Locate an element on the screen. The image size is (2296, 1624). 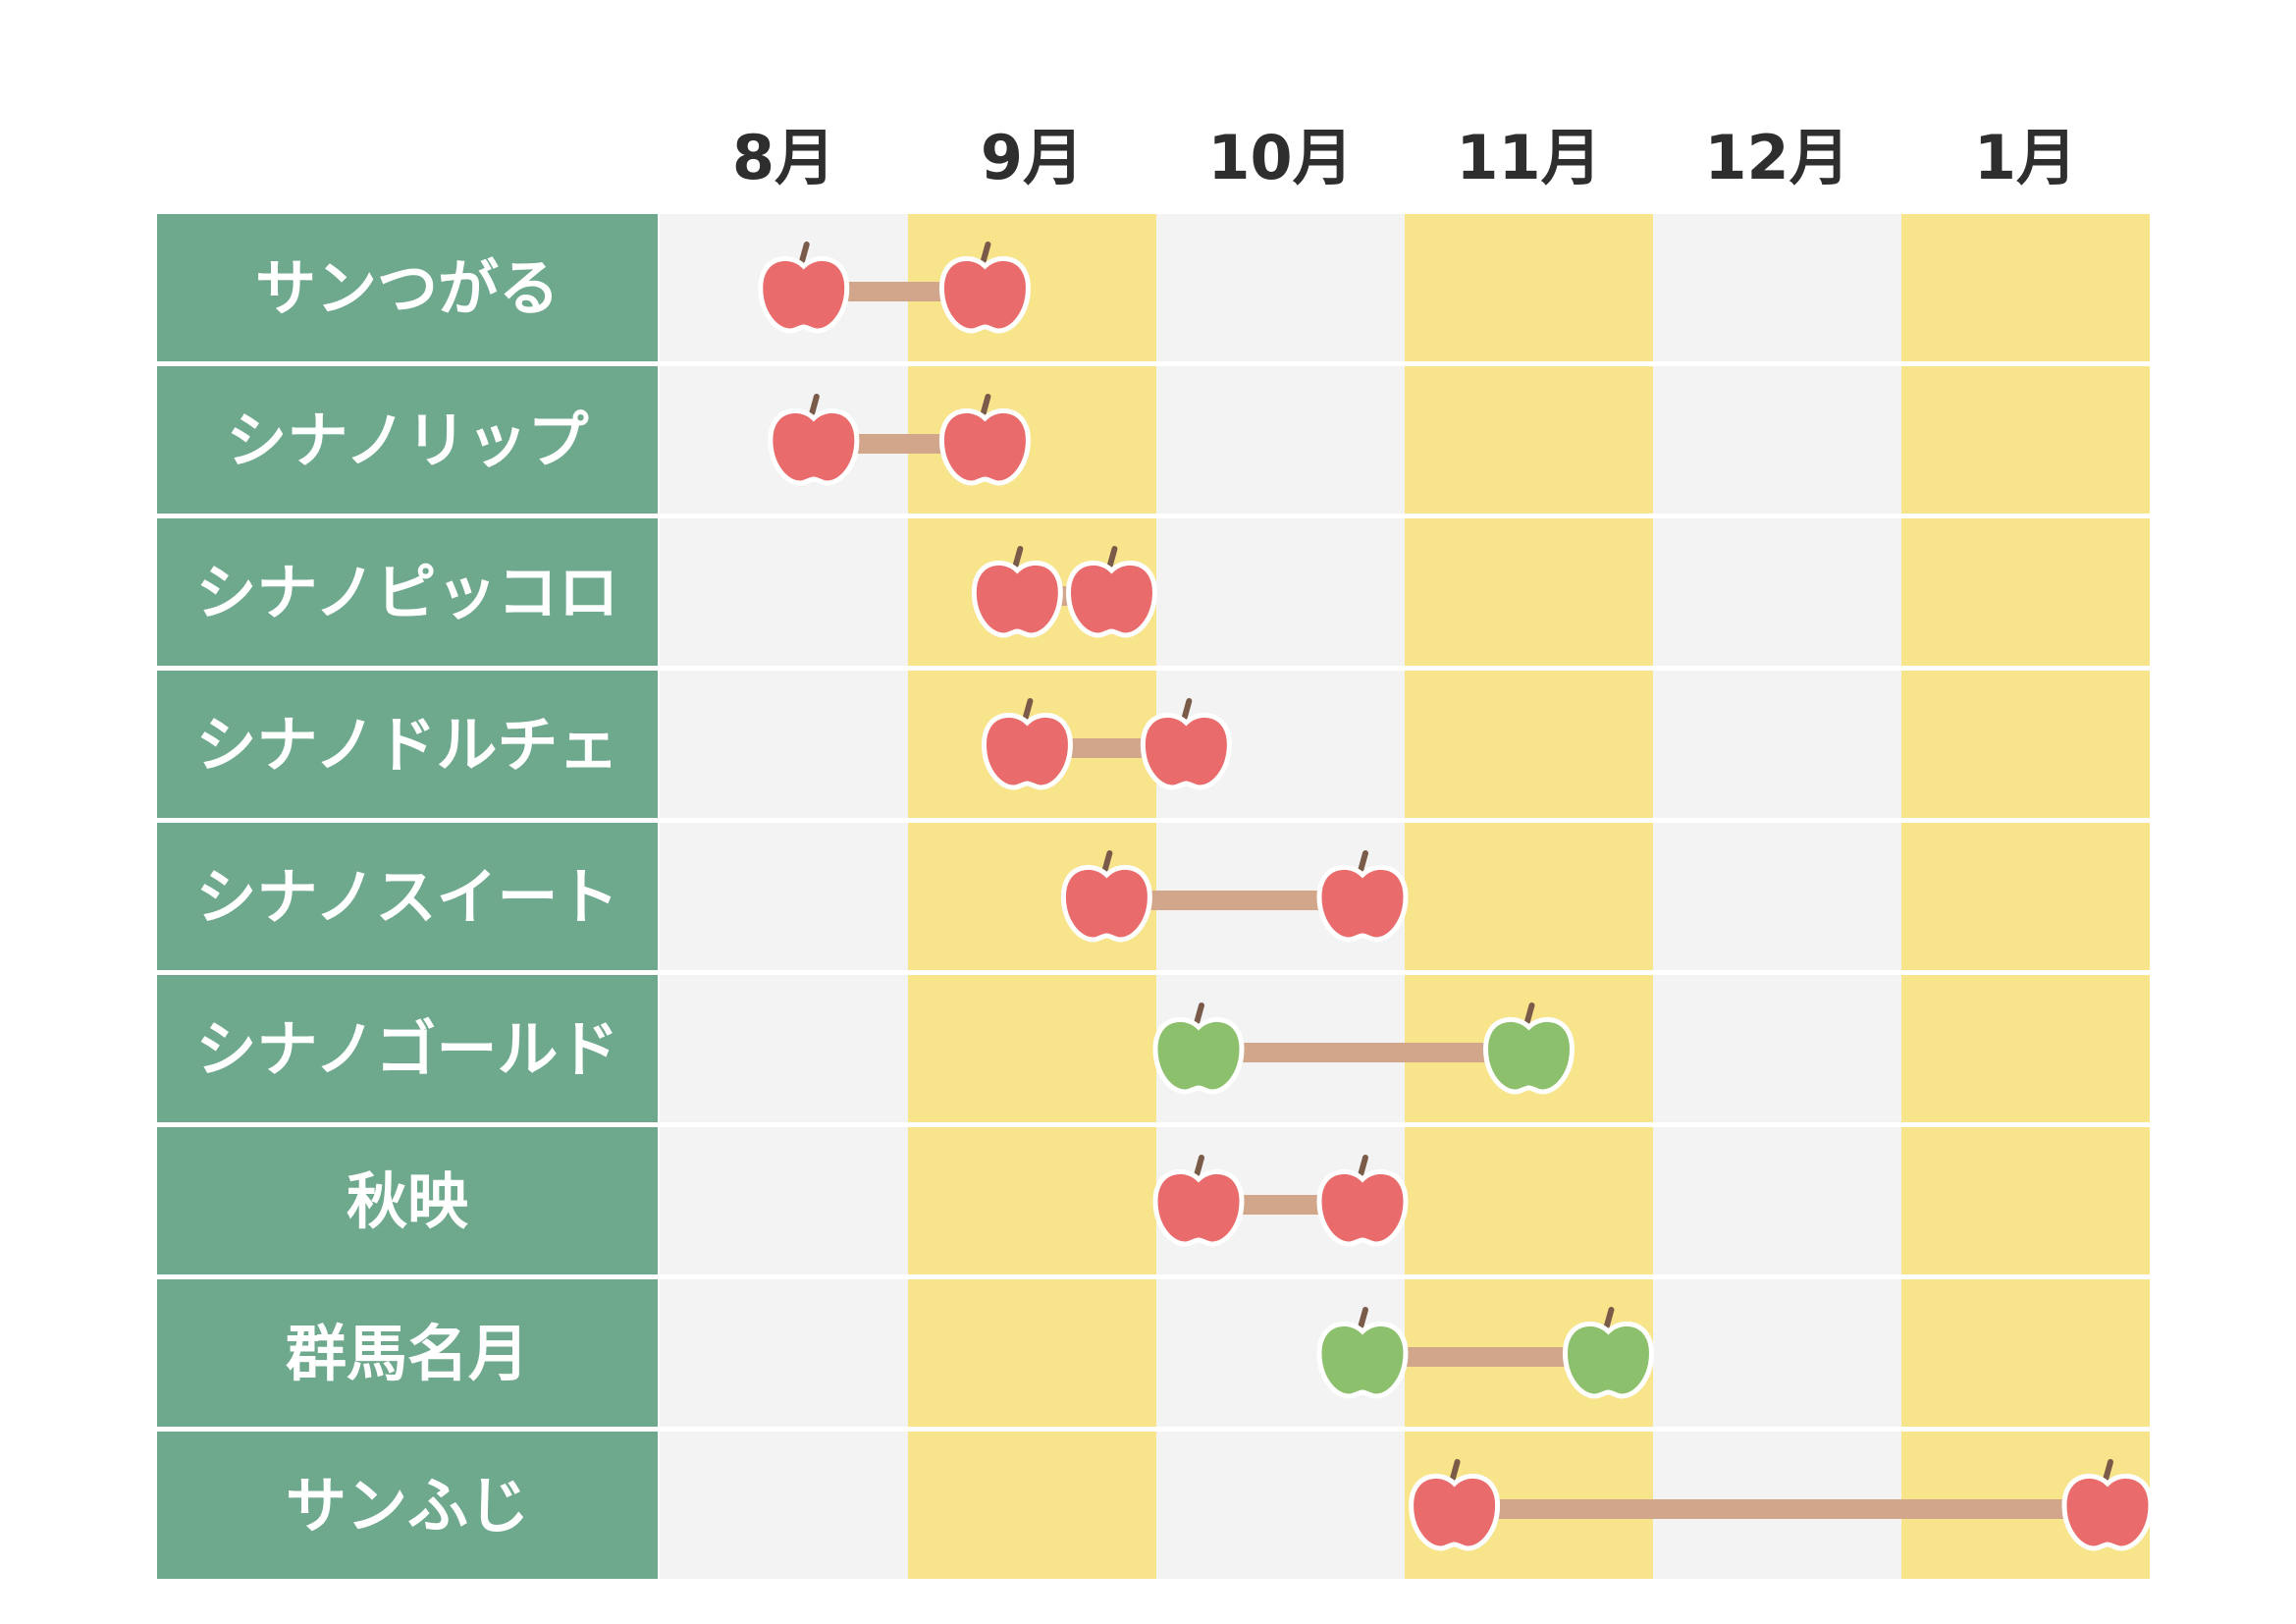
variety-label: シナノゴールド is located at coordinates (407, 1049).